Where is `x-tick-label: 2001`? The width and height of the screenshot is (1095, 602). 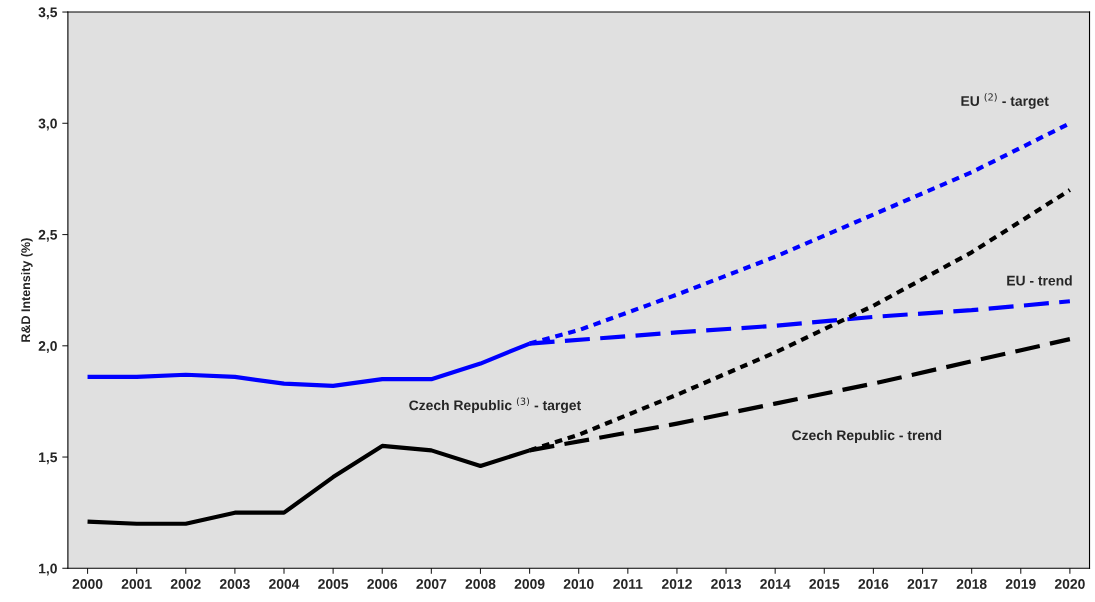
x-tick-label: 2001 is located at coordinates (136, 584).